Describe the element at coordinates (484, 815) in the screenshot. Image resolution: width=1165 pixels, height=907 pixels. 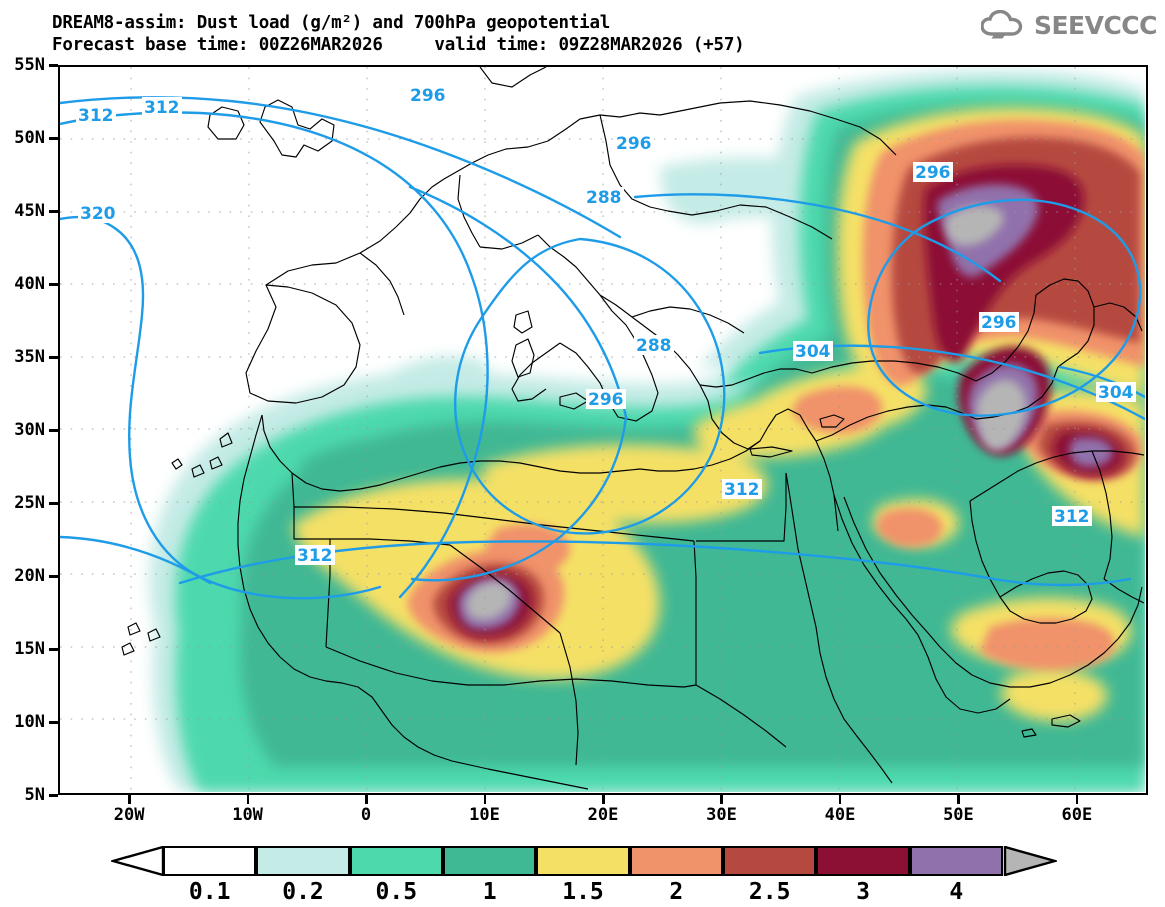
I see `x-tick-label: 10E` at that location.